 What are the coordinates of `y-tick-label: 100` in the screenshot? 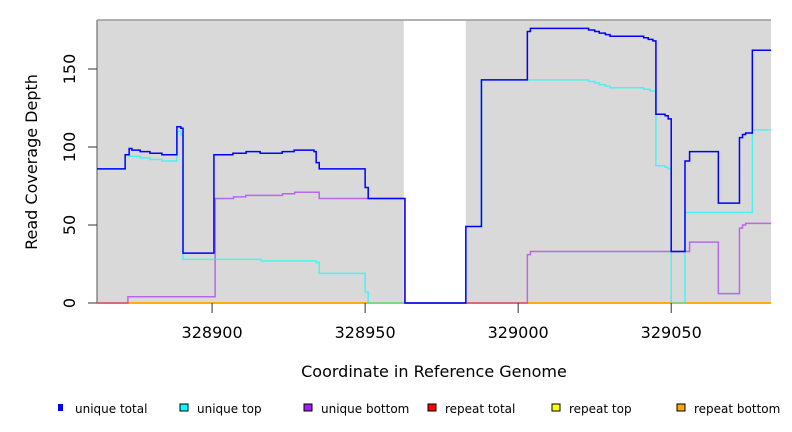 It's located at (69, 147).